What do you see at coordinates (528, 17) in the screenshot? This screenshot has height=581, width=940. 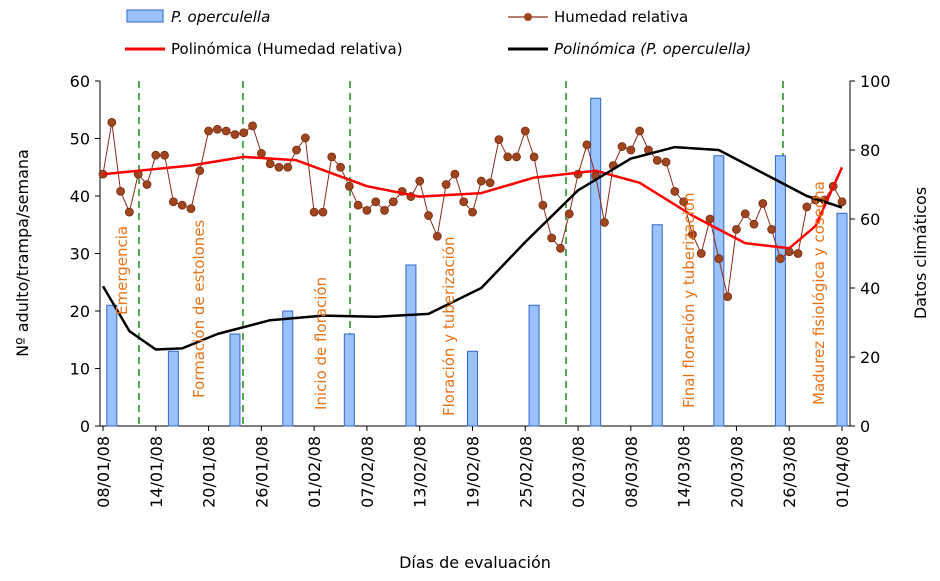 I see `legend-marker` at bounding box center [528, 17].